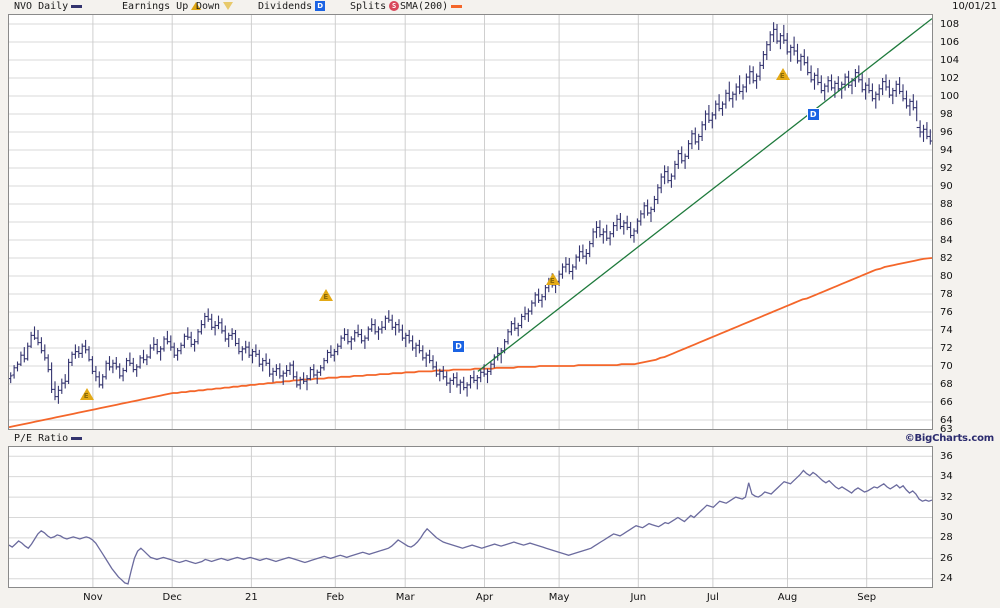  What do you see at coordinates (946, 558) in the screenshot?
I see `pe-y-tick: 26` at bounding box center [946, 558].